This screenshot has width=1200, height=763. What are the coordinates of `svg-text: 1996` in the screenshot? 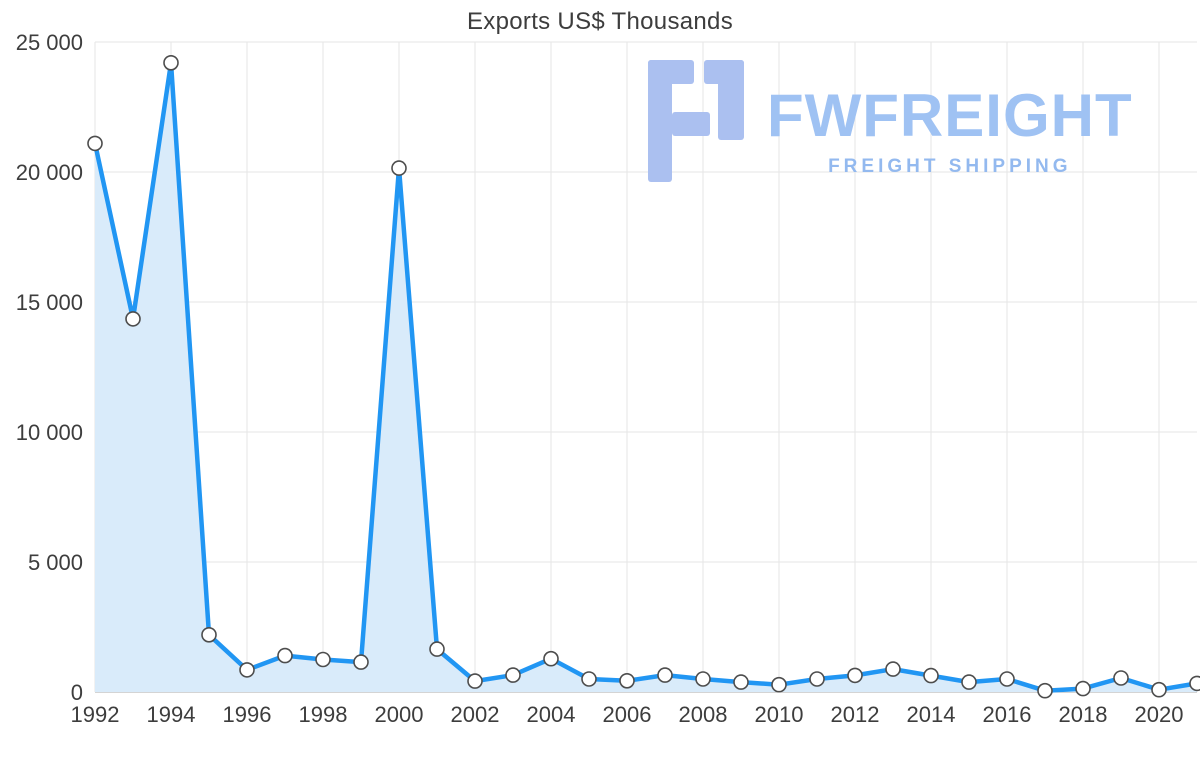 It's located at (247, 714).